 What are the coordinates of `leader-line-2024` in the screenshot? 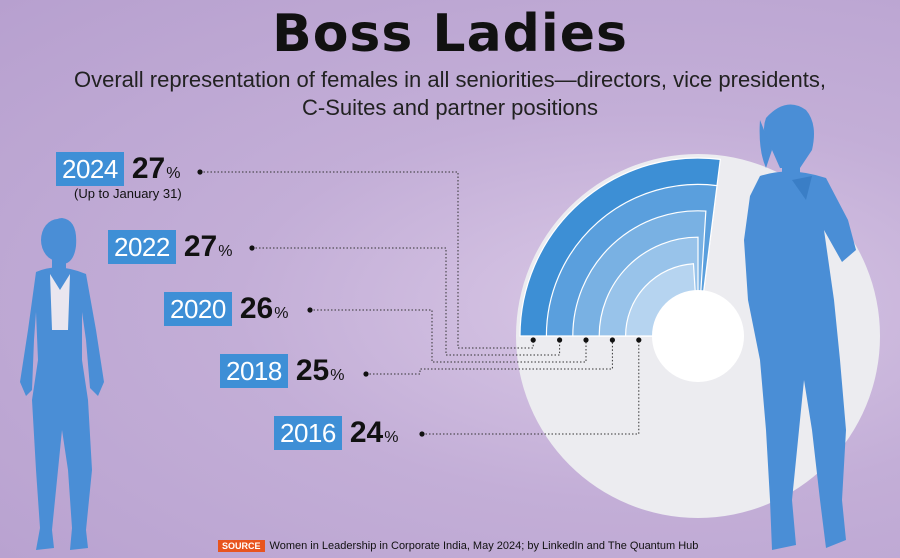 It's located at (367, 260).